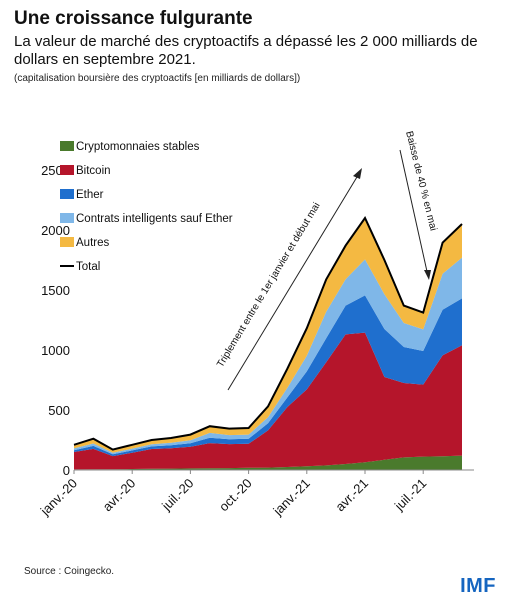 This screenshot has width=518, height=604. What do you see at coordinates (177, 495) in the screenshot?
I see `x-tick-label: juil.-20` at bounding box center [177, 495].